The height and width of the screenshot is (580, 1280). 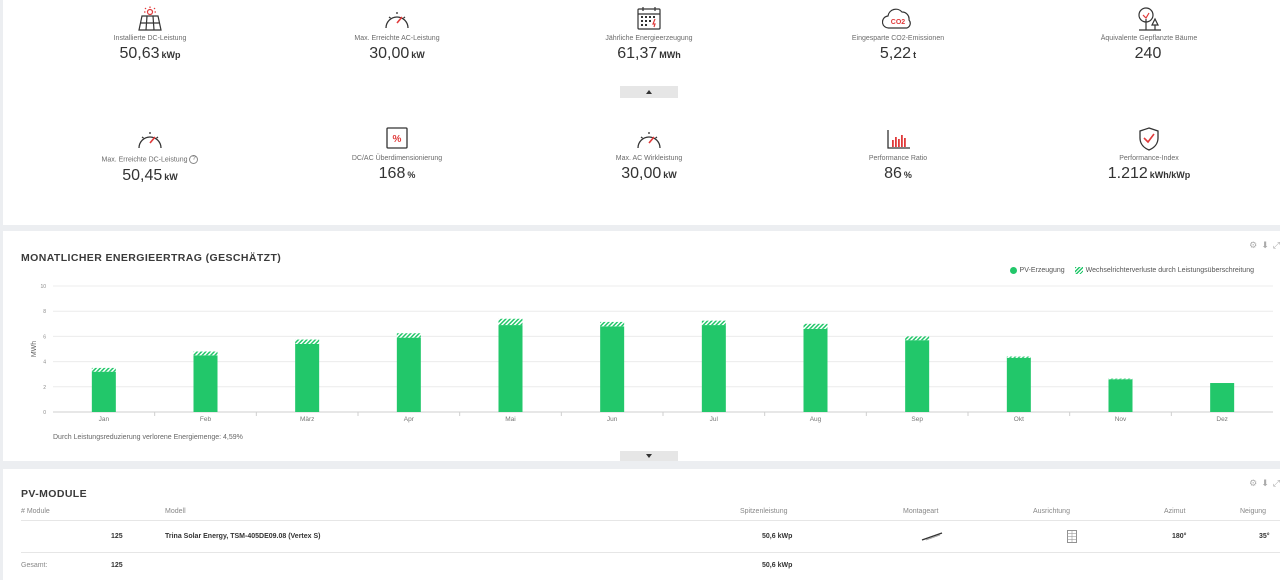 I want to click on kpi-max-ac: Max. Erreichte AC-Leistung 30,00 kW, so click(x=397, y=34).